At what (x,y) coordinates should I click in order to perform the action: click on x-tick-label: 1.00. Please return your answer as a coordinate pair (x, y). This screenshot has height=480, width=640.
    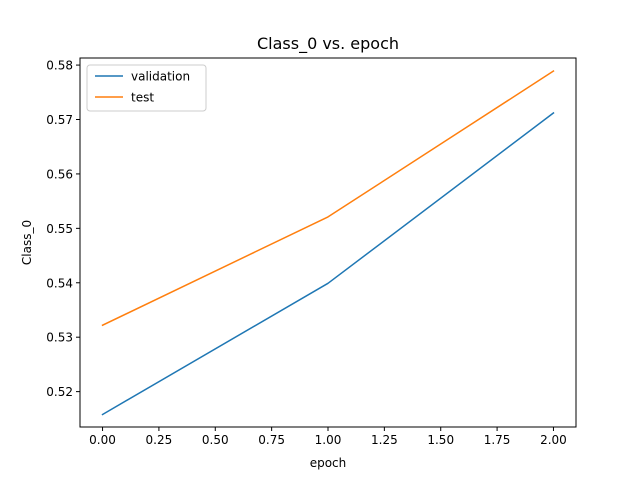
    Looking at the image, I should click on (328, 440).